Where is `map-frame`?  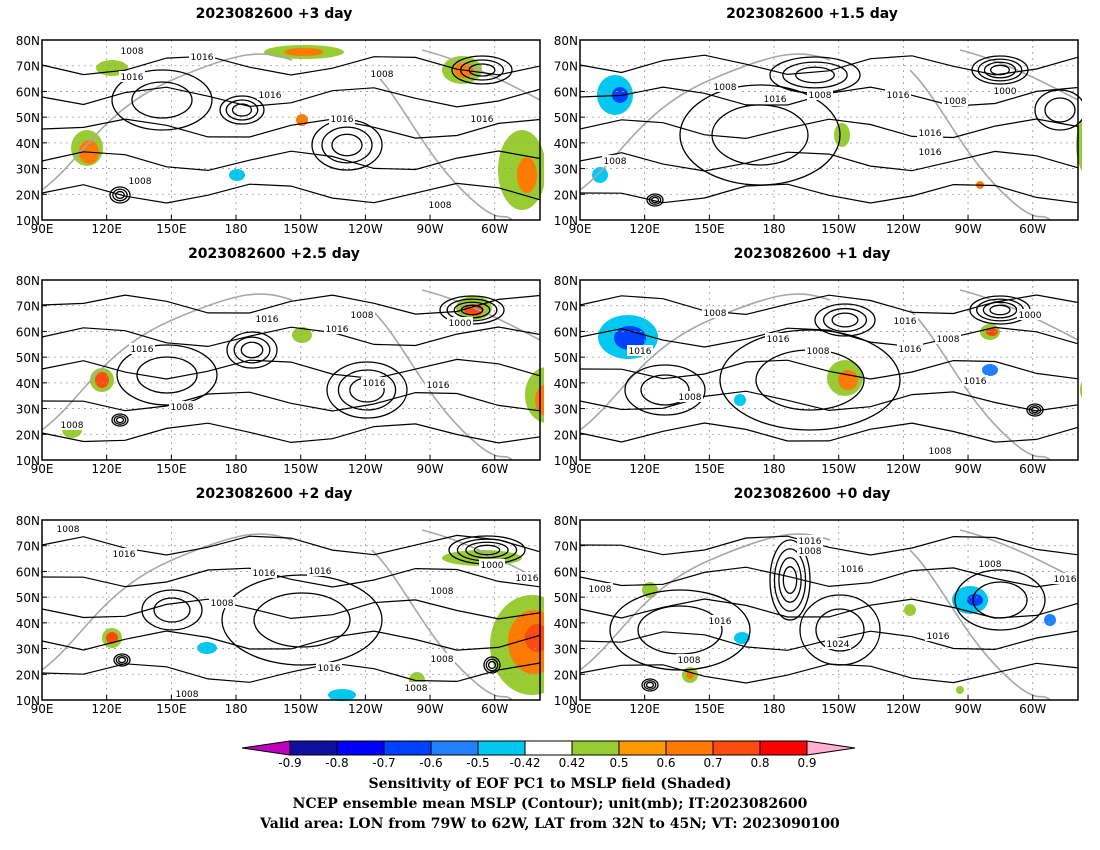 map-frame is located at coordinates (291, 610).